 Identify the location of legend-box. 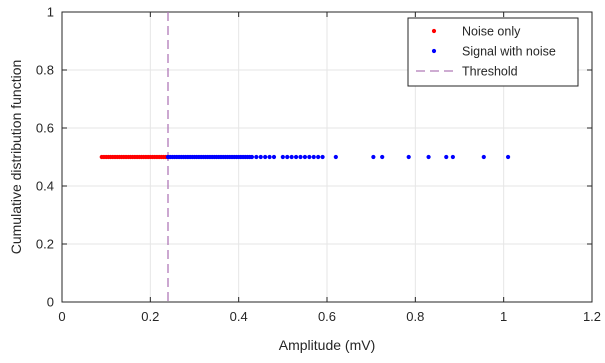
(493, 52).